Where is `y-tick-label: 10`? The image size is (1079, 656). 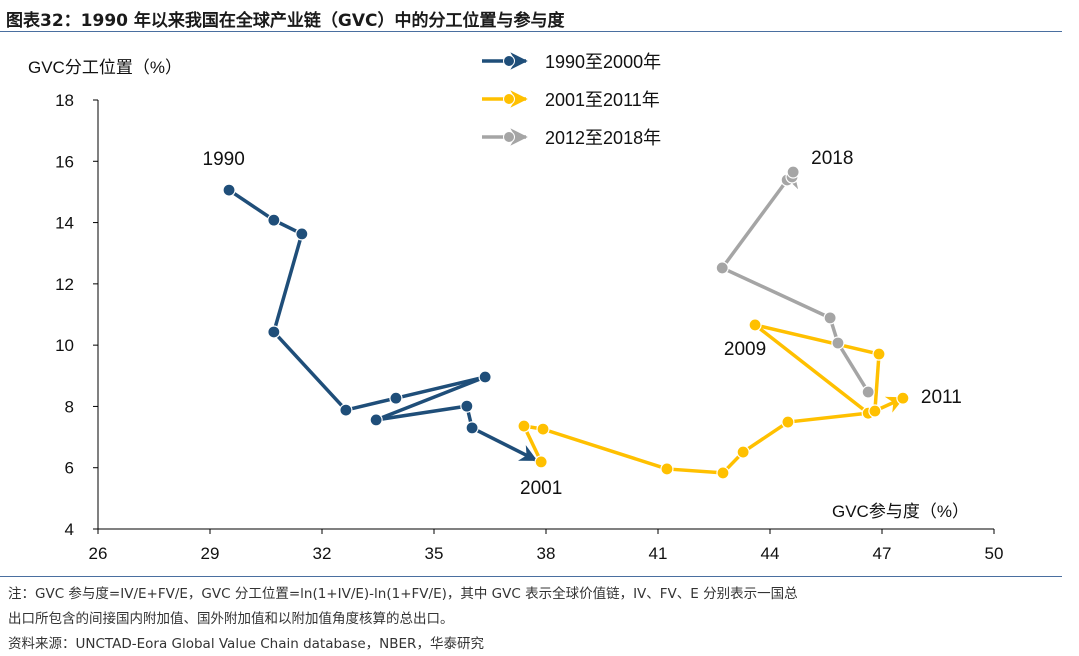
y-tick-label: 10 is located at coordinates (64, 345).